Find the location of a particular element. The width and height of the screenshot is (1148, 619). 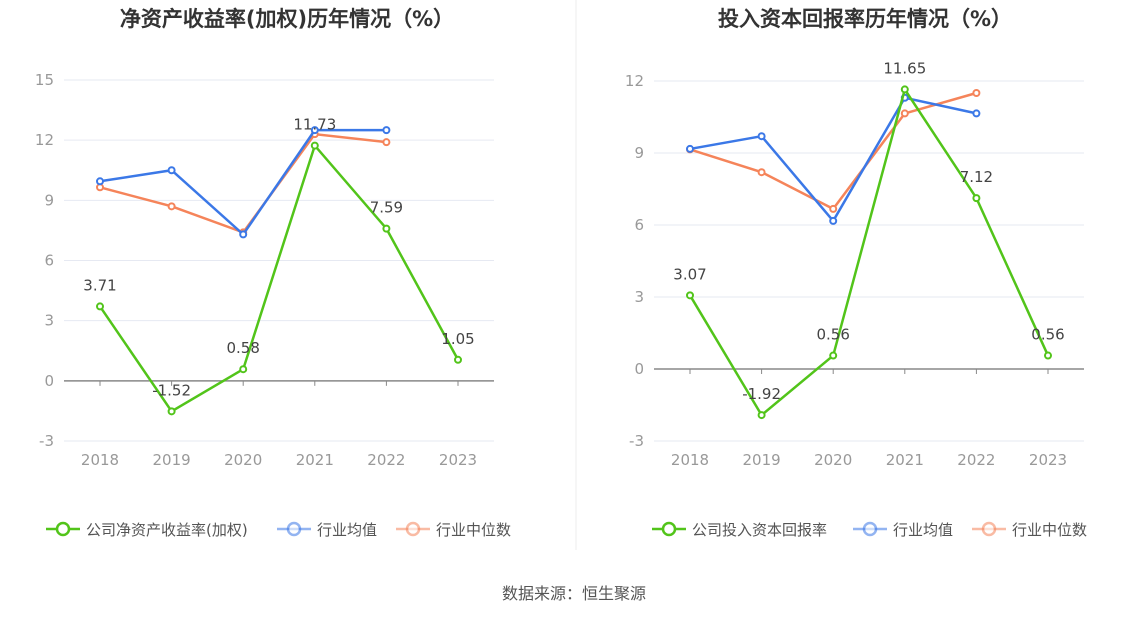

data-label: 11.65 is located at coordinates (904, 68).